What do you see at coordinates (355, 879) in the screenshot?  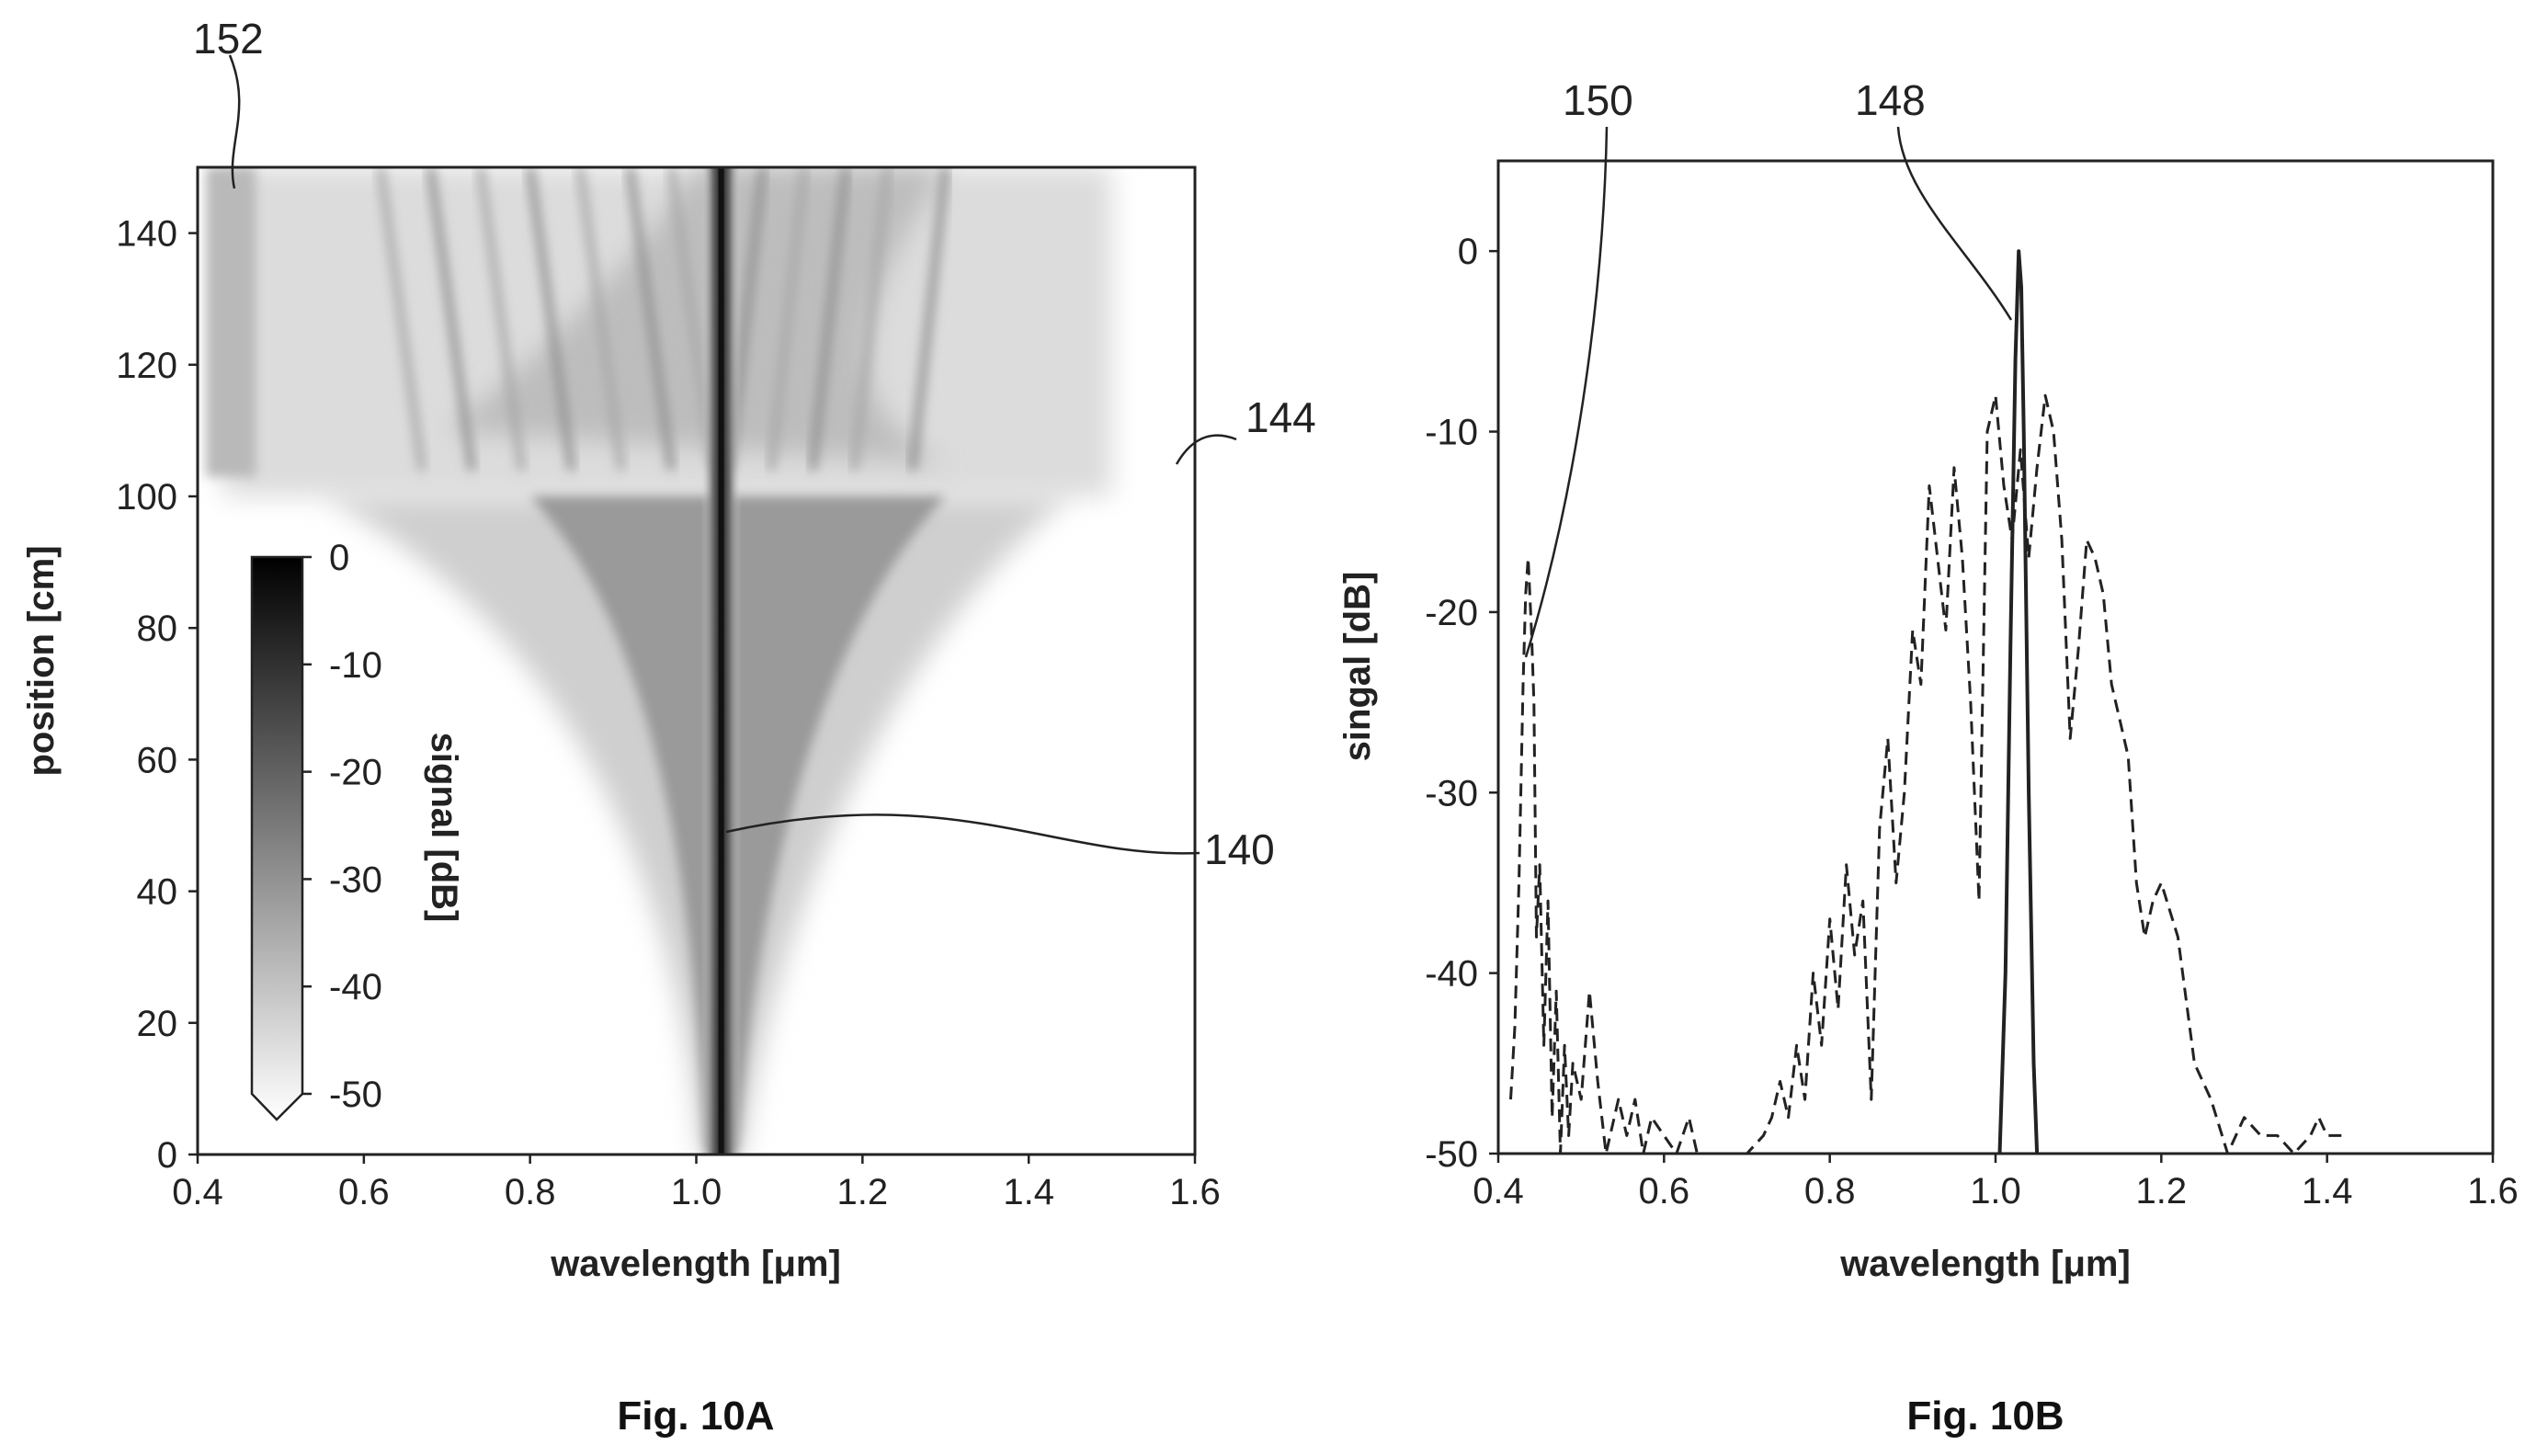 I see `colorbar-tick-label: -30` at bounding box center [355, 879].